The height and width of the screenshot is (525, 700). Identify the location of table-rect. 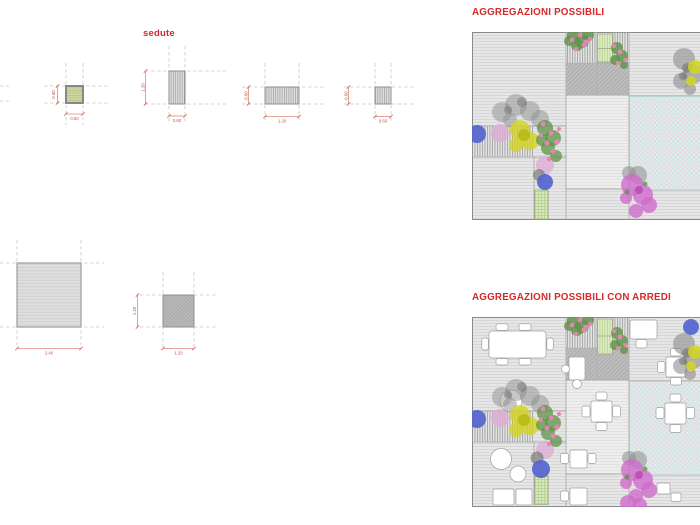
(178, 311).